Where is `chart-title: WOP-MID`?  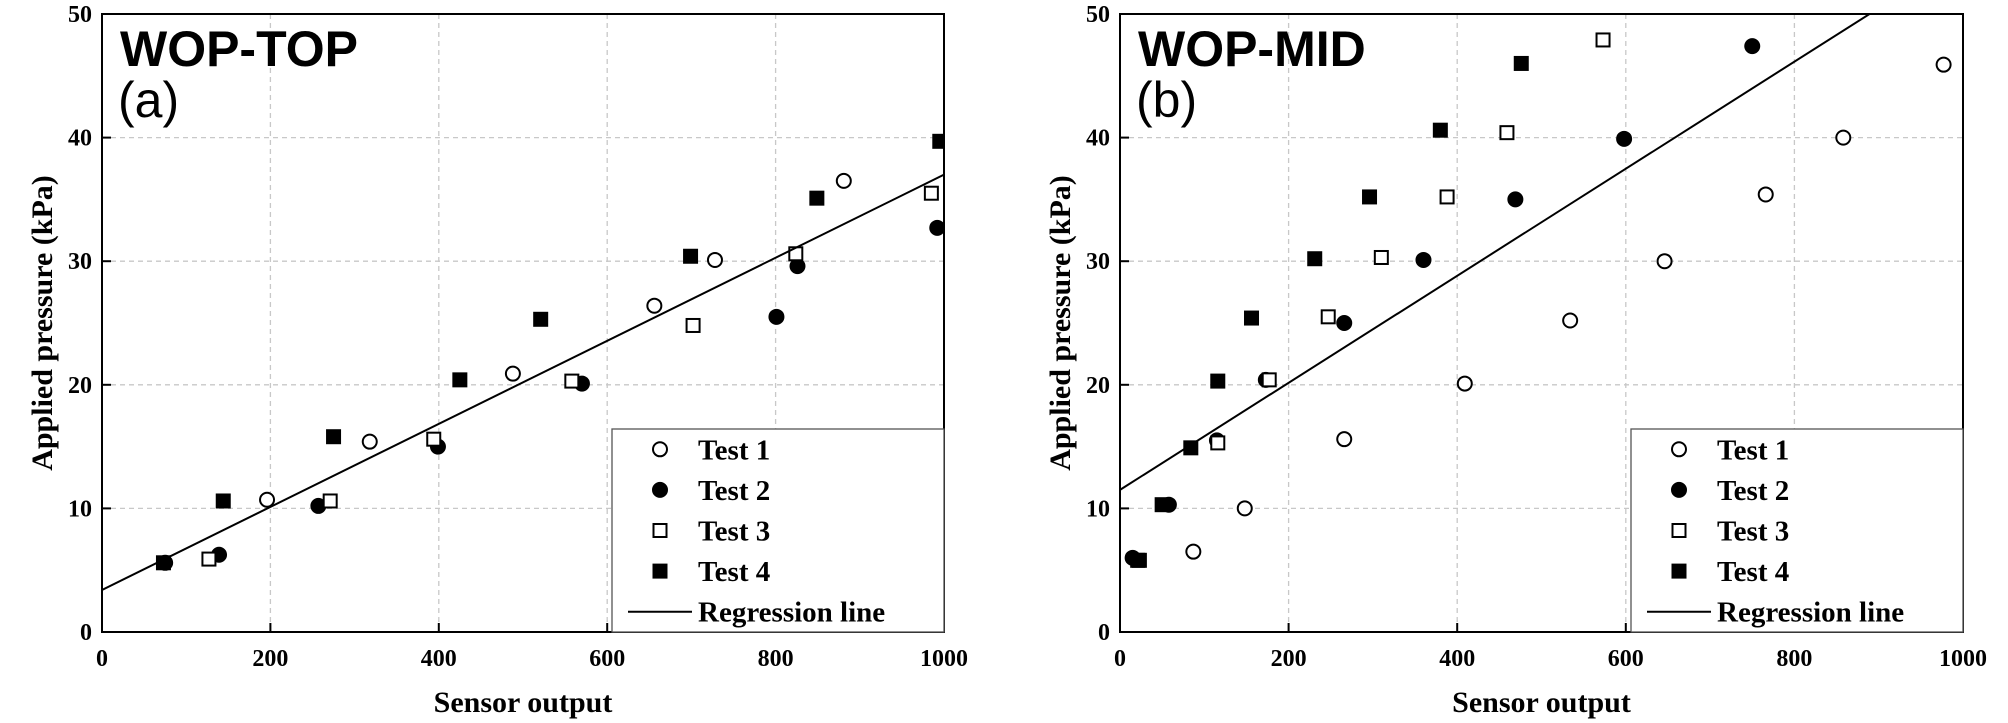
chart-title: WOP-MID is located at coordinates (1252, 49).